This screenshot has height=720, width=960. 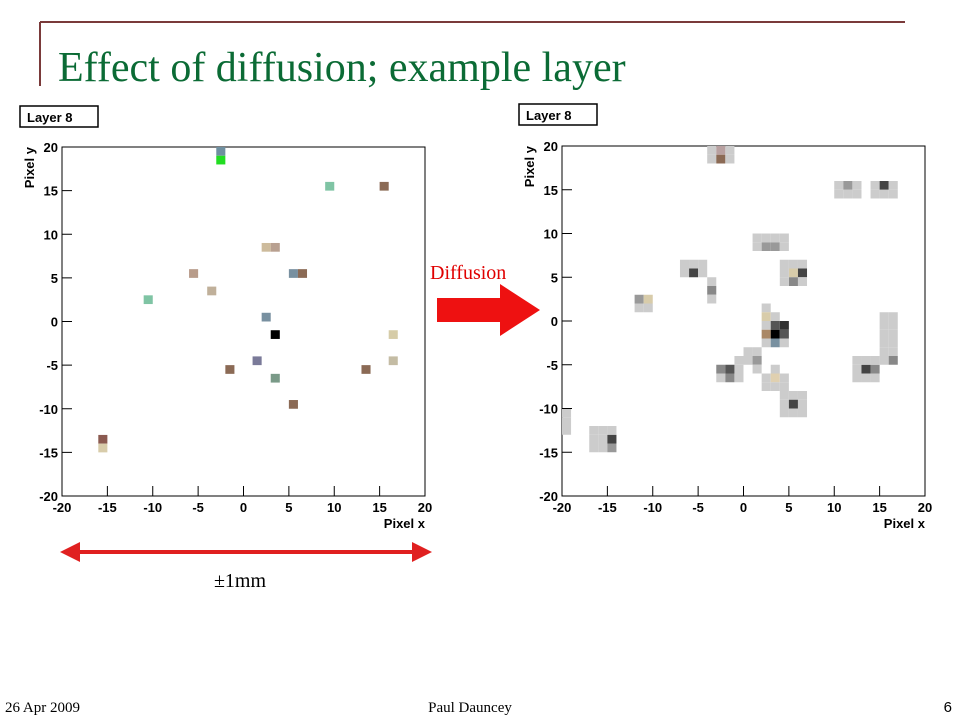 What do you see at coordinates (48, 496) in the screenshot?
I see `y-tick-label: -20` at bounding box center [48, 496].